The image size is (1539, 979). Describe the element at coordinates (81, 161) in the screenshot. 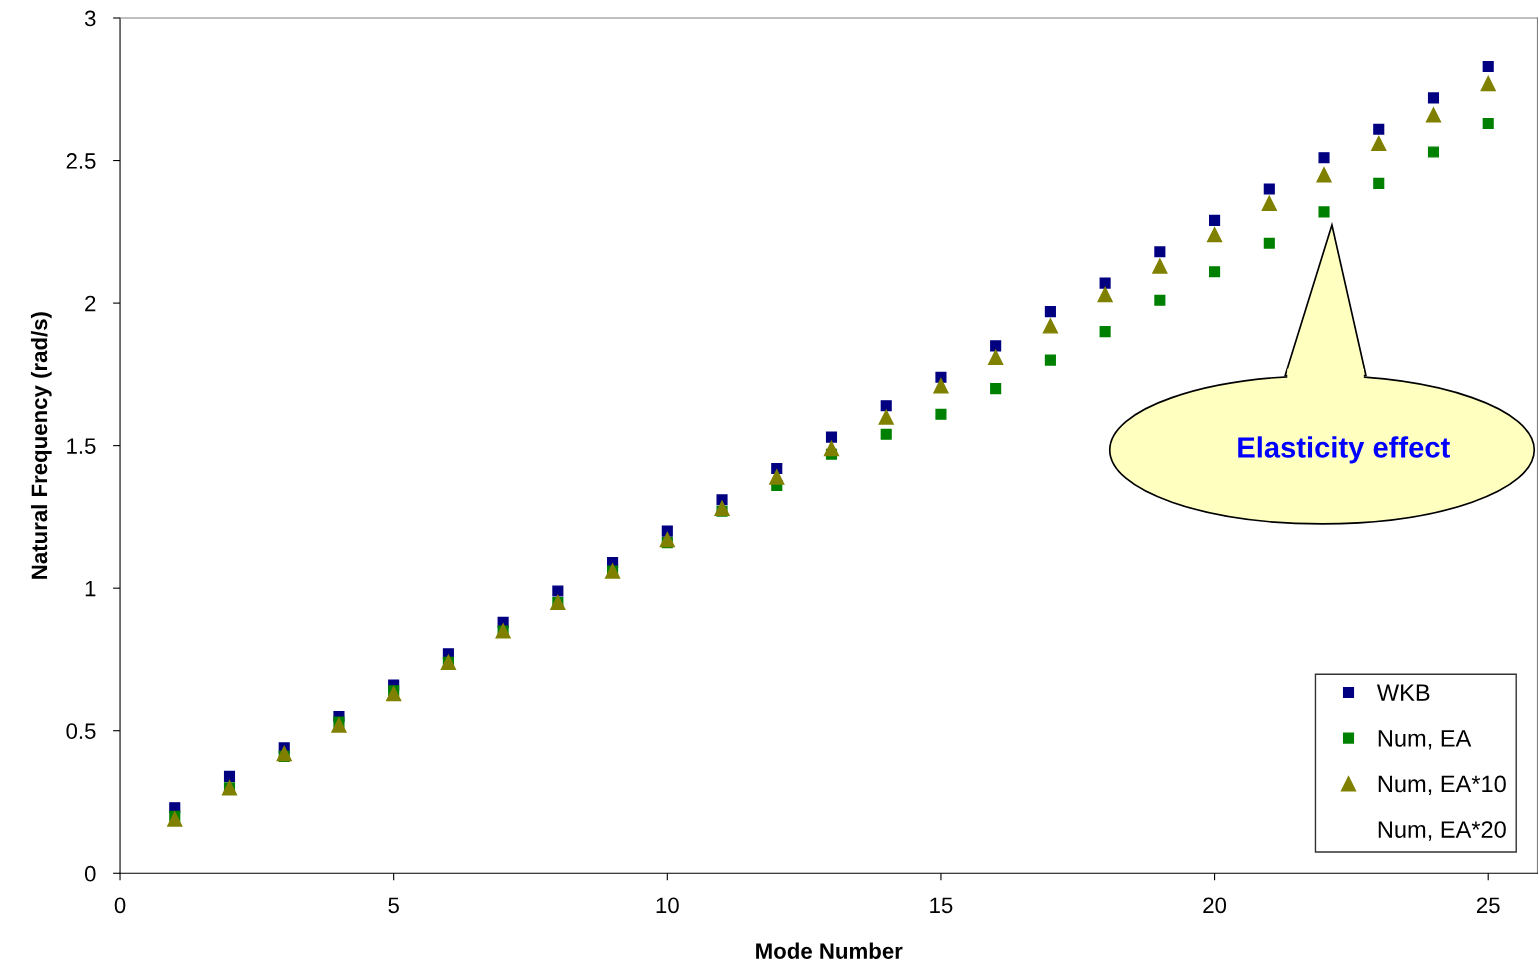

I see `y-tick-label: 2.5` at that location.